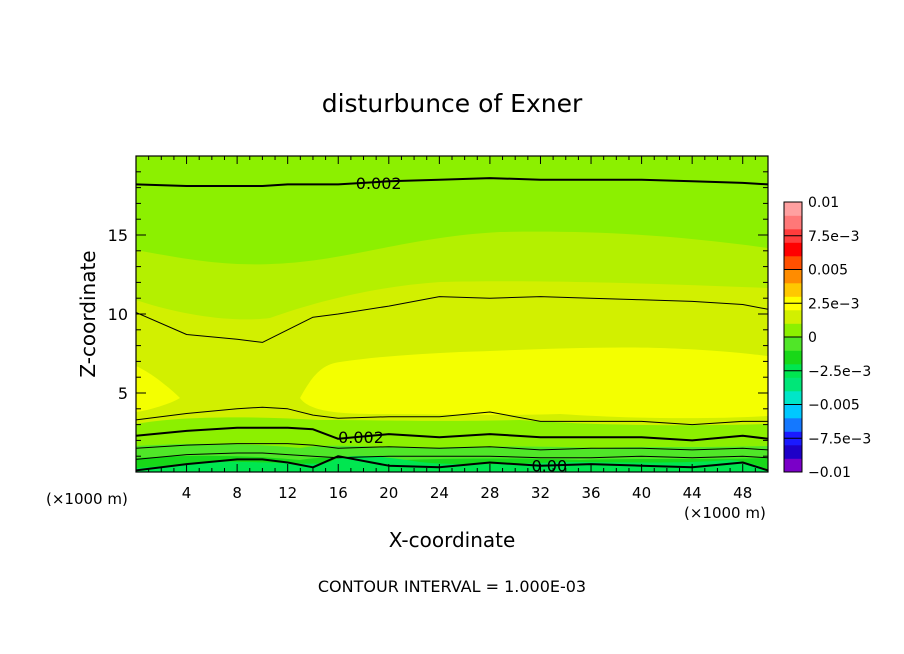  What do you see at coordinates (338, 493) in the screenshot?
I see `x-tick-label: 16` at bounding box center [338, 493].